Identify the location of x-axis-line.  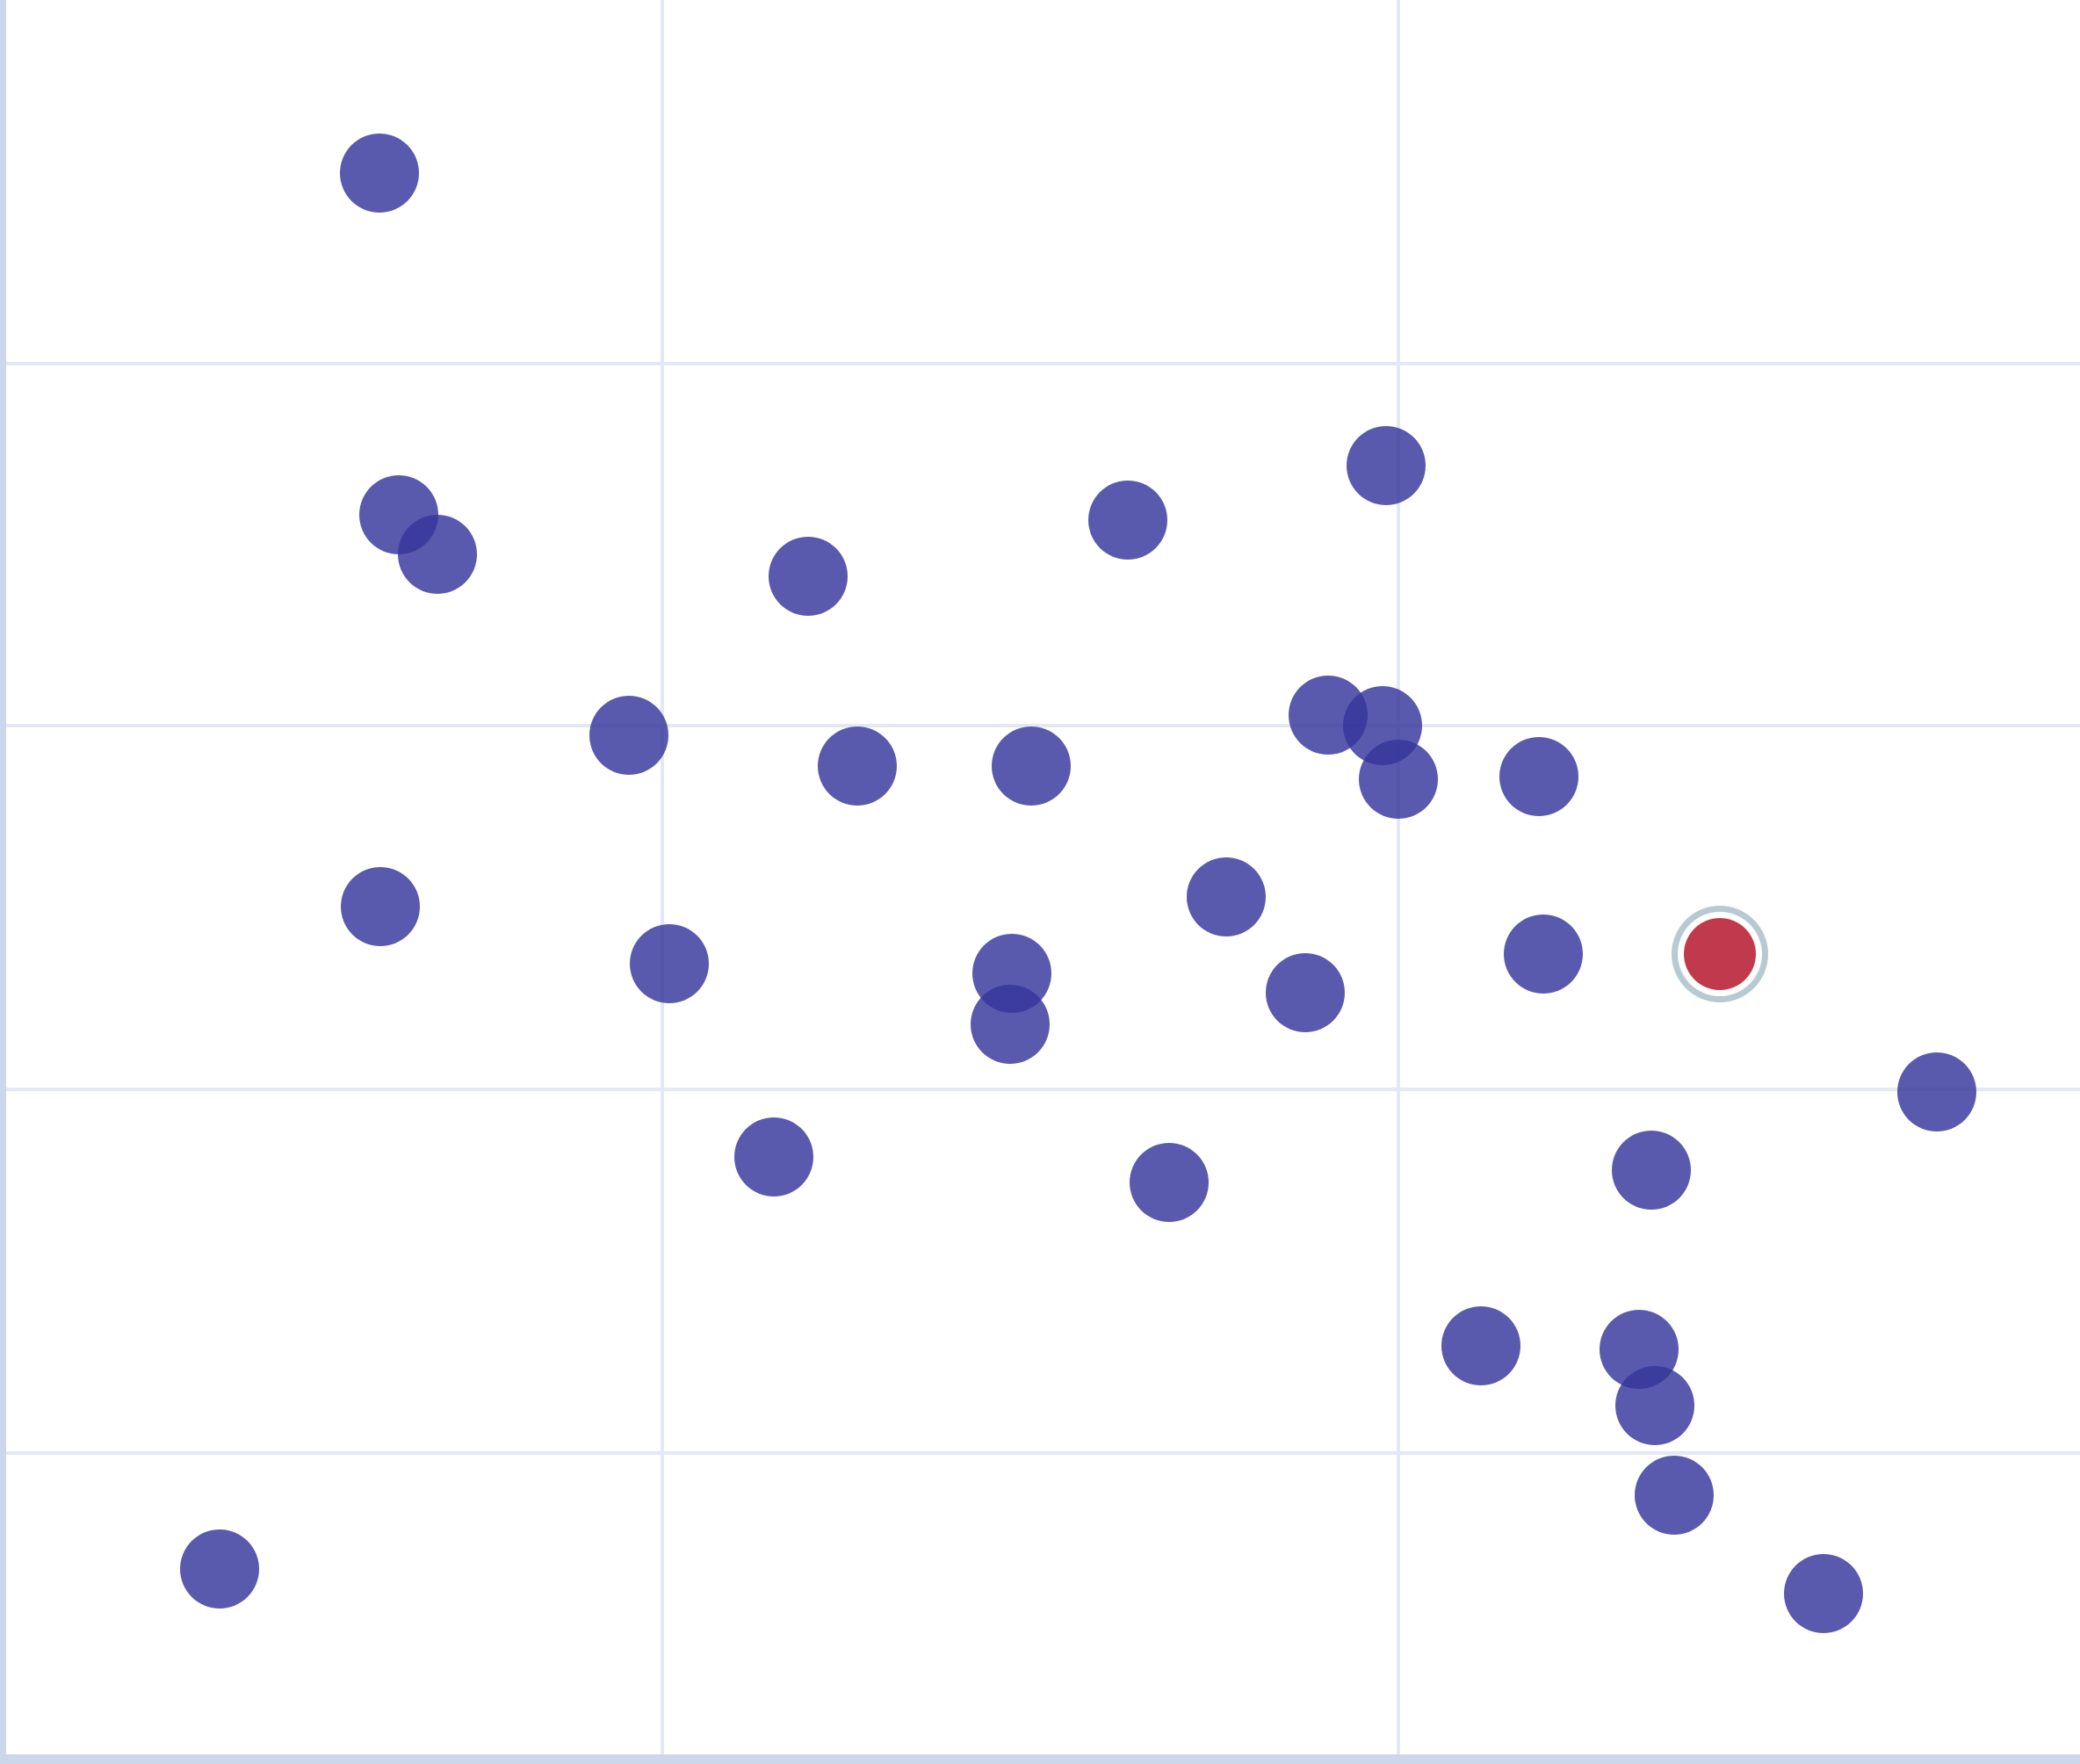
(1040, 1759).